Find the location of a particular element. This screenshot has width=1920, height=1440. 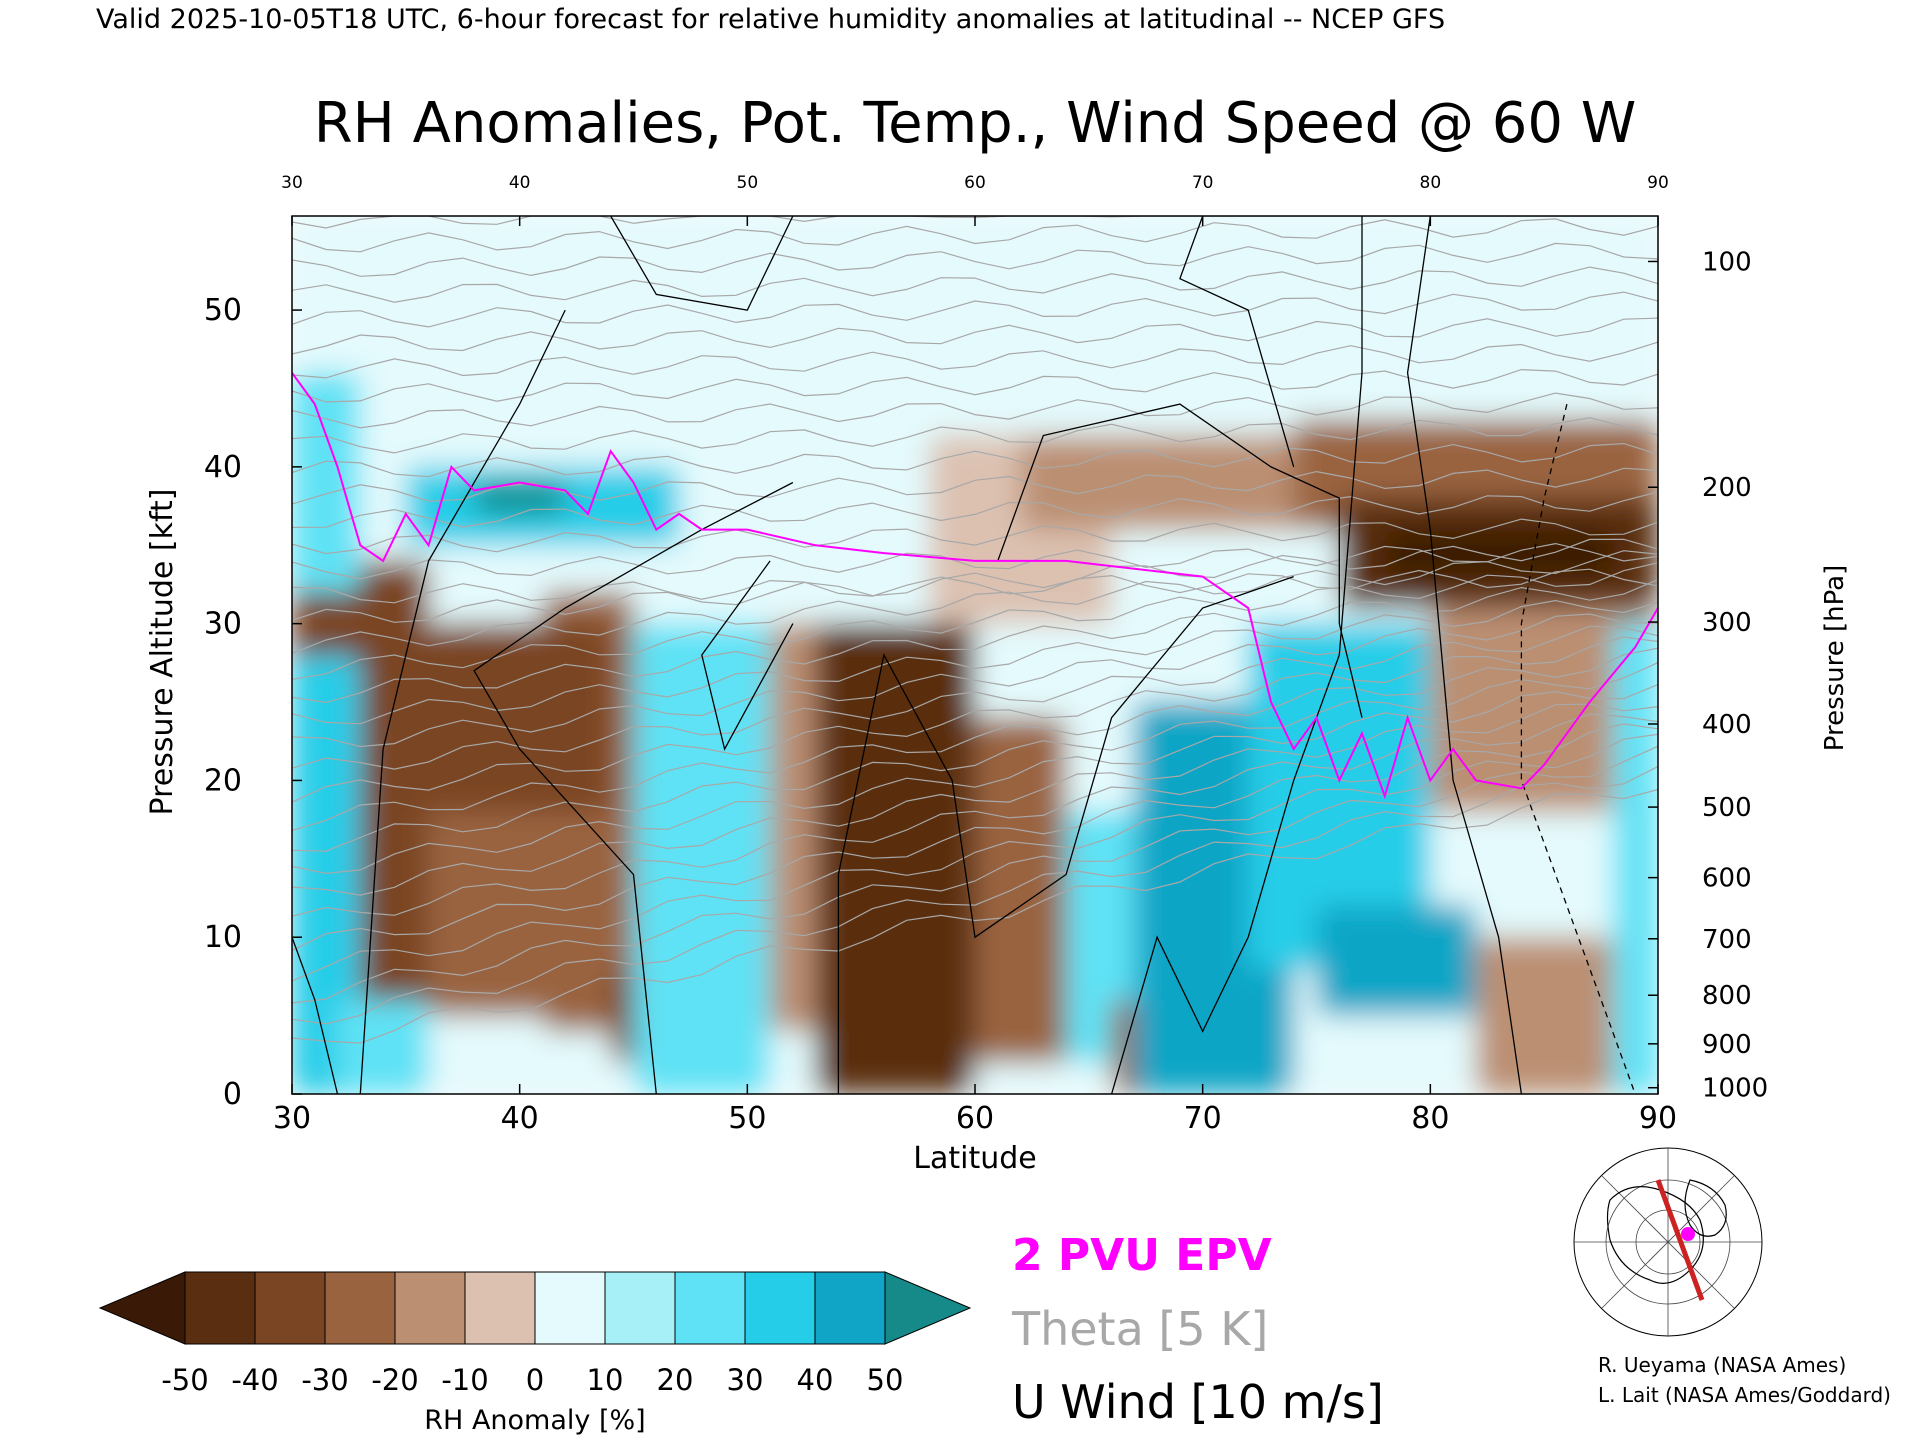

colorbar-tick-label: -50 is located at coordinates (184, 1380).